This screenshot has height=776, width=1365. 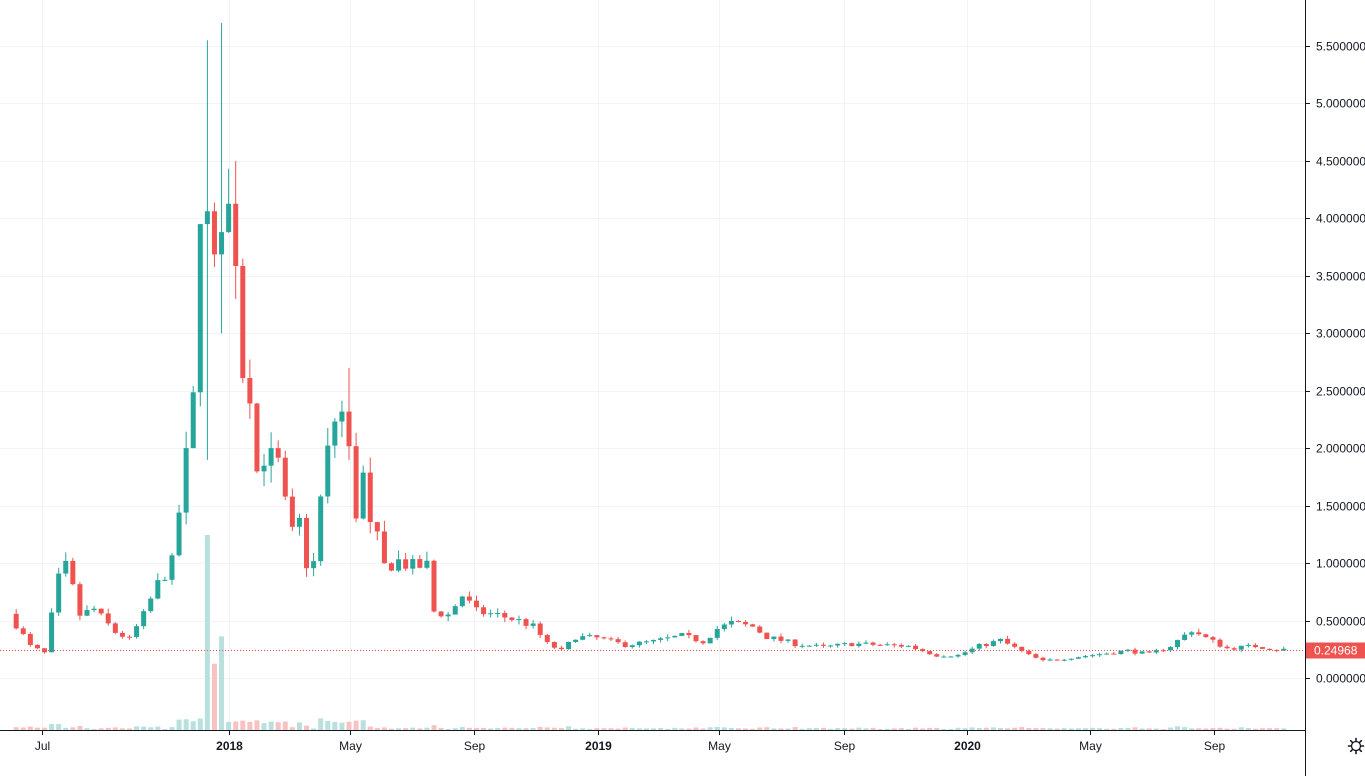 What do you see at coordinates (1335, 650) in the screenshot?
I see `last-price-tag: 0.24968` at bounding box center [1335, 650].